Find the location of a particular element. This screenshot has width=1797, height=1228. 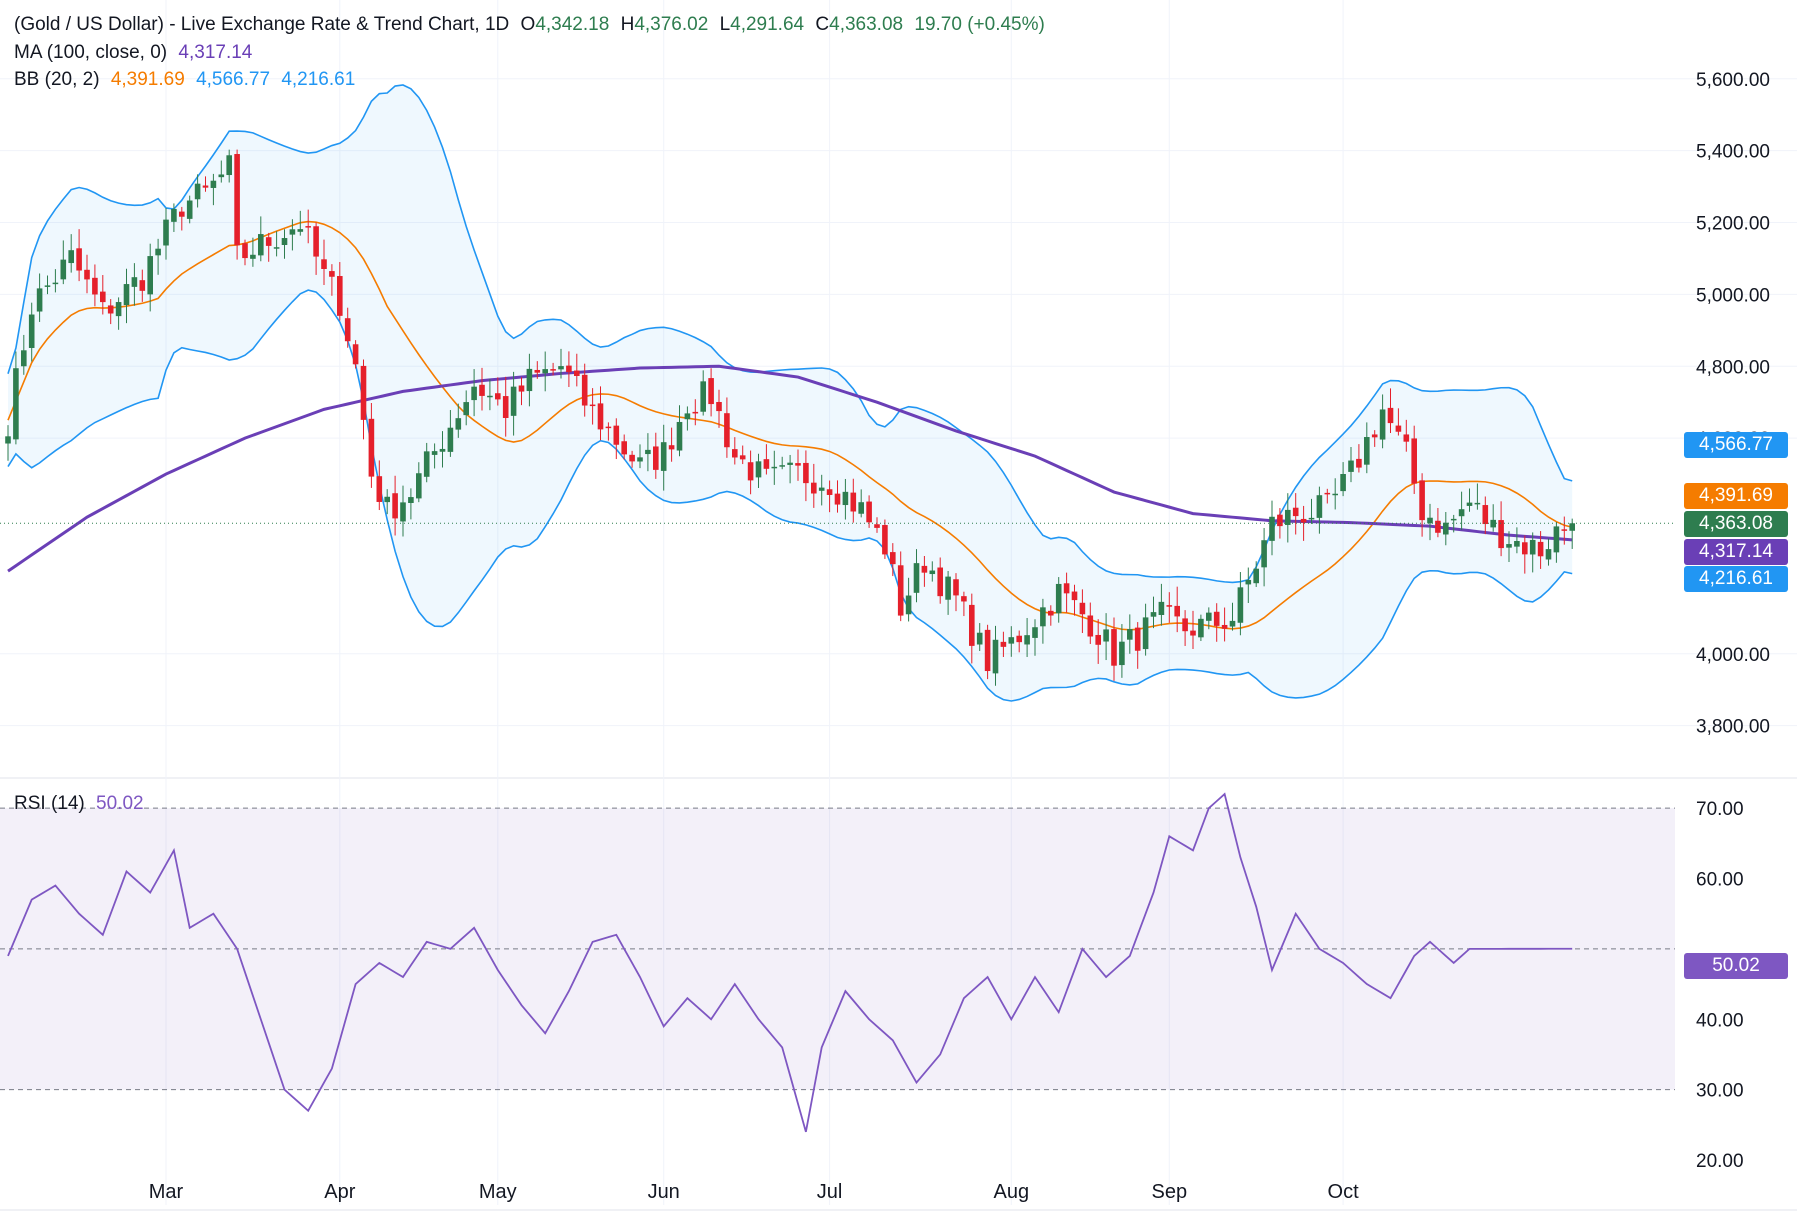

time-axis-label: Mar is located at coordinates (166, 1192).